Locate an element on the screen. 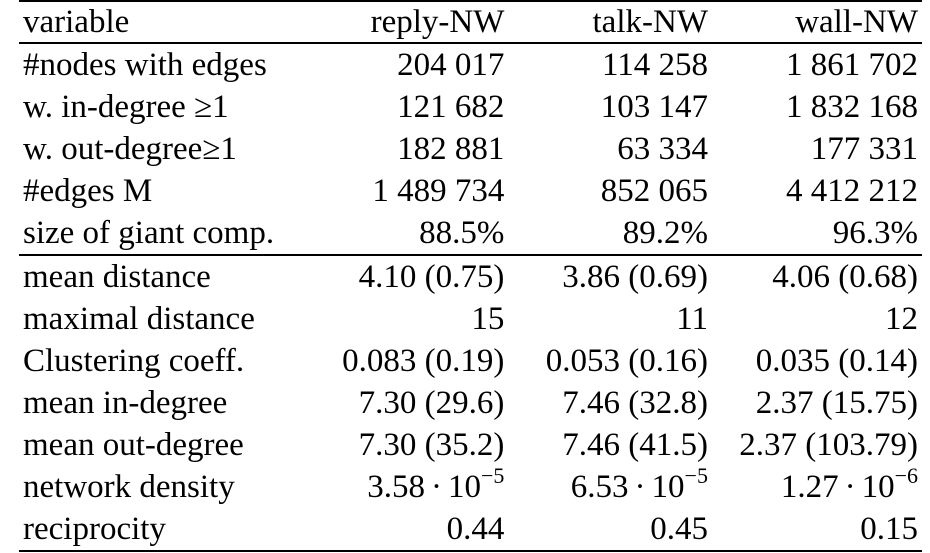  row-label: mean in-degree is located at coordinates (125, 402).